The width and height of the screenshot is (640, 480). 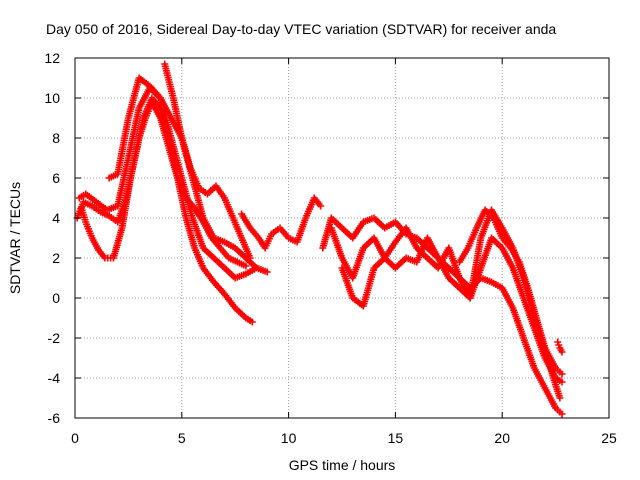 I want to click on x-tick-label: 10, so click(x=289, y=438).